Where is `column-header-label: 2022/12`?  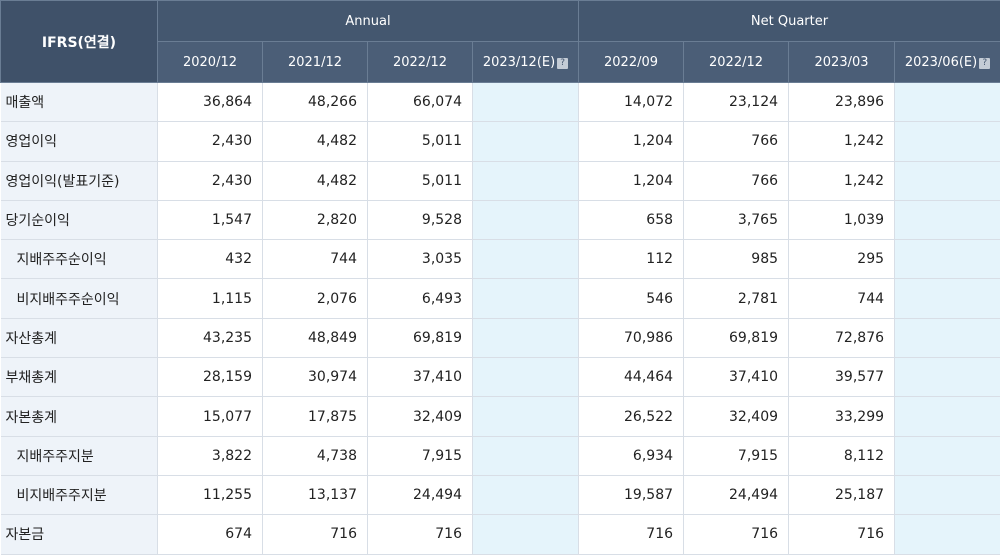 column-header-label: 2022/12 is located at coordinates (420, 62).